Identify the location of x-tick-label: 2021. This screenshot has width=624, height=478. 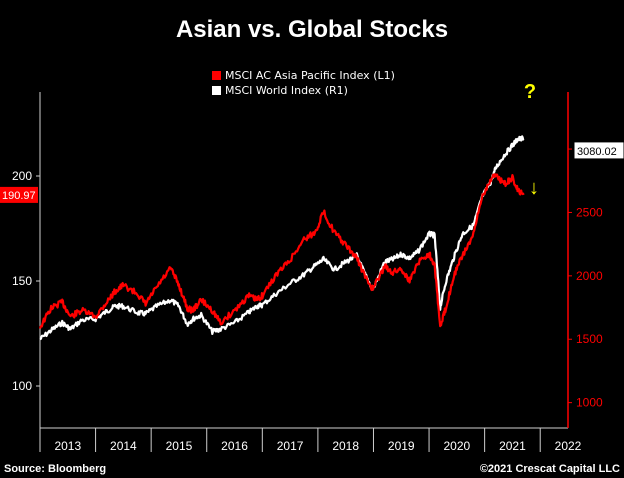
(512, 446).